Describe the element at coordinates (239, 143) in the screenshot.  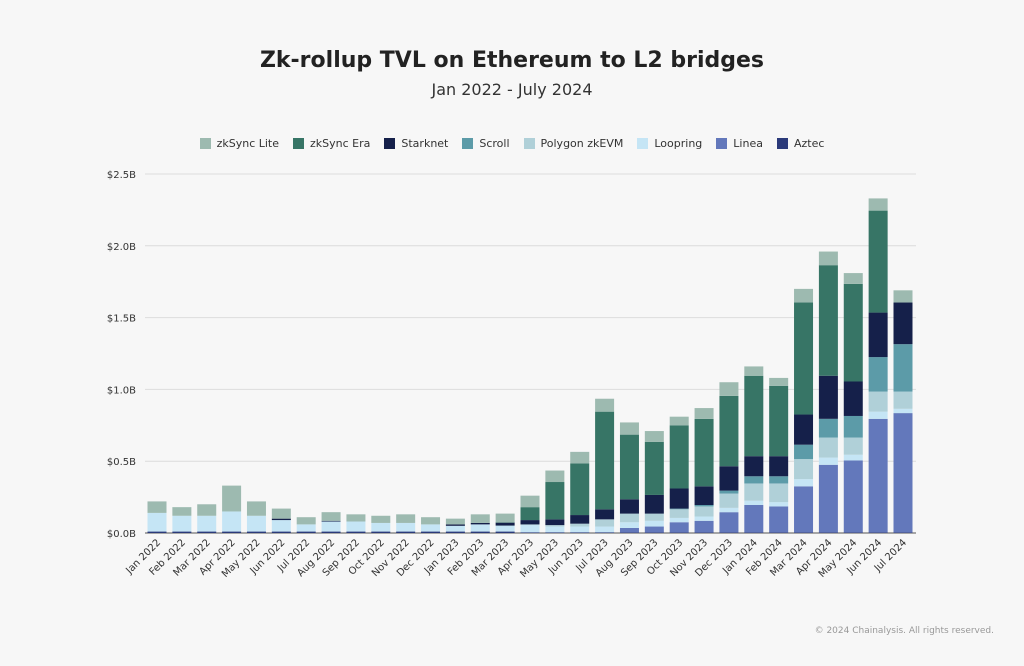
I see `legend-item: zkSync Lite` at that location.